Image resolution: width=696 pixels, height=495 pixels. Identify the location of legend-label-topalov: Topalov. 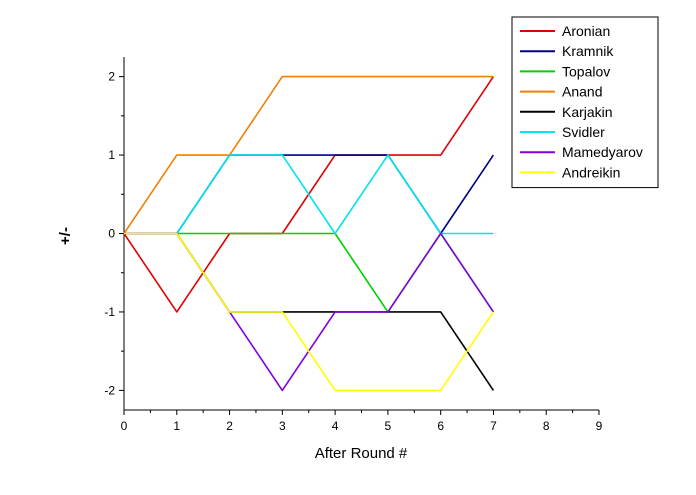
(586, 71).